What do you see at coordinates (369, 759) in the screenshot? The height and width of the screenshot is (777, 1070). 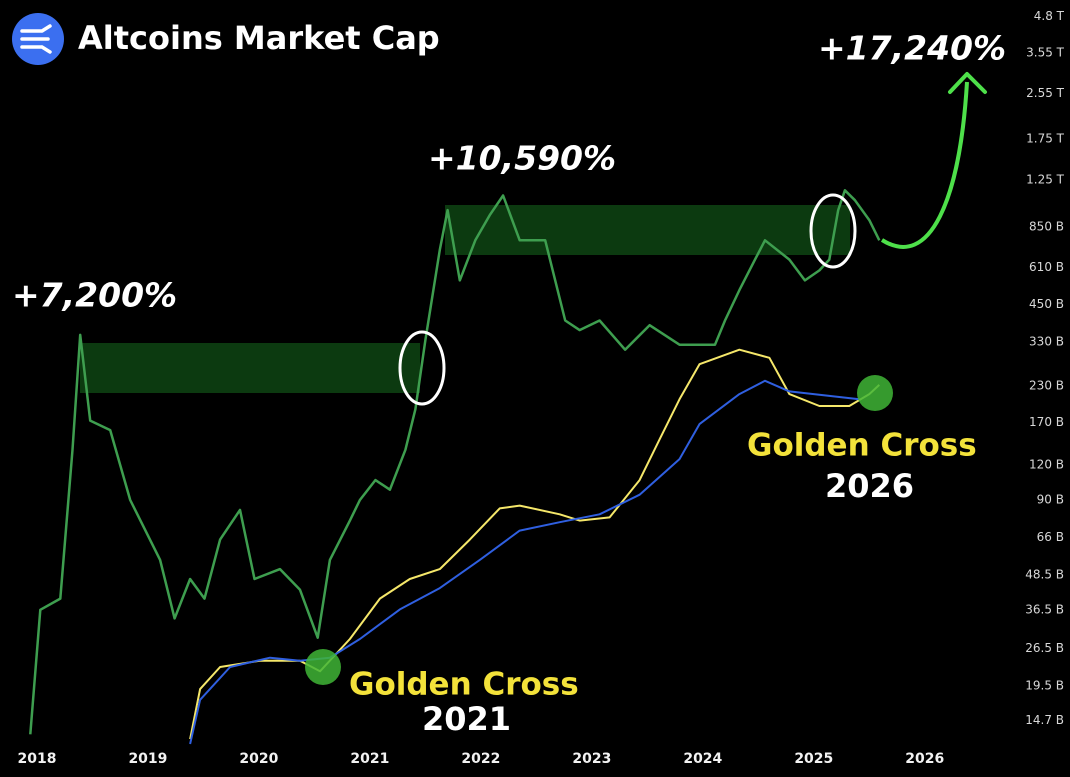 I see `x-tick-label: 2021` at bounding box center [369, 759].